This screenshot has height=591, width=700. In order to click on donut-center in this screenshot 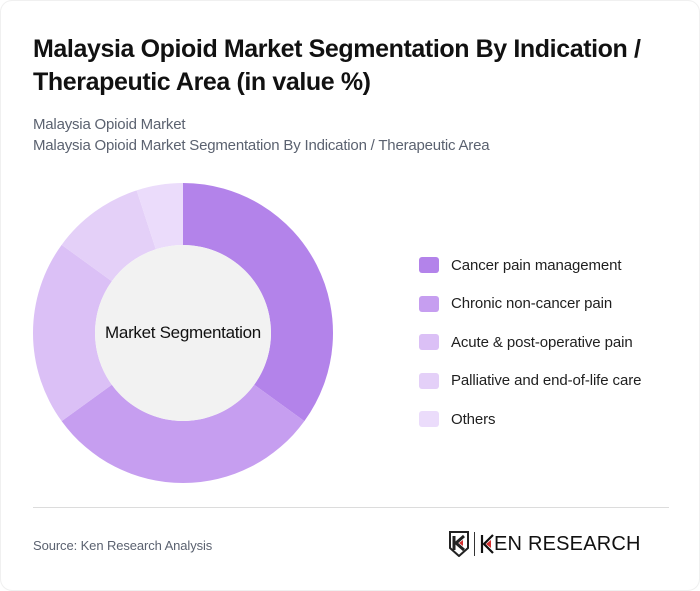, I will do `click(183, 333)`.